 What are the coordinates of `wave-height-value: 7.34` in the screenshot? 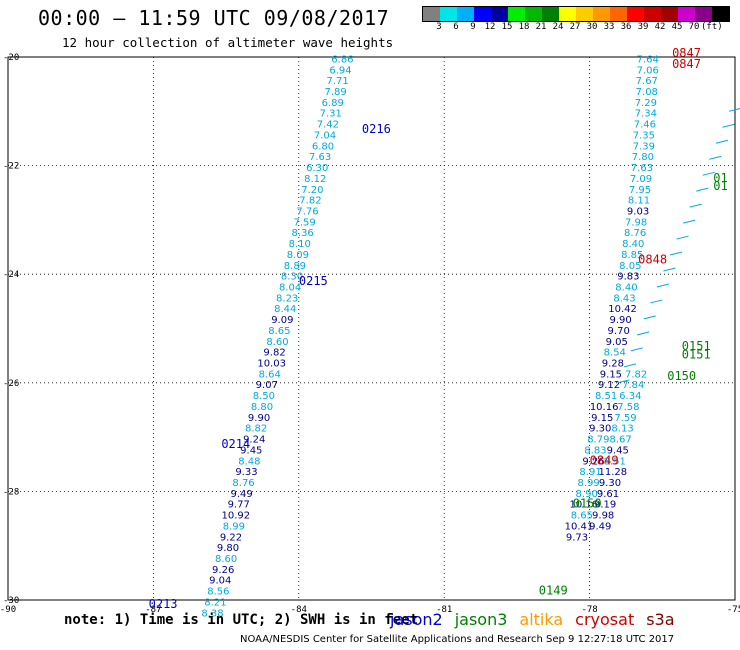 It's located at (646, 114).